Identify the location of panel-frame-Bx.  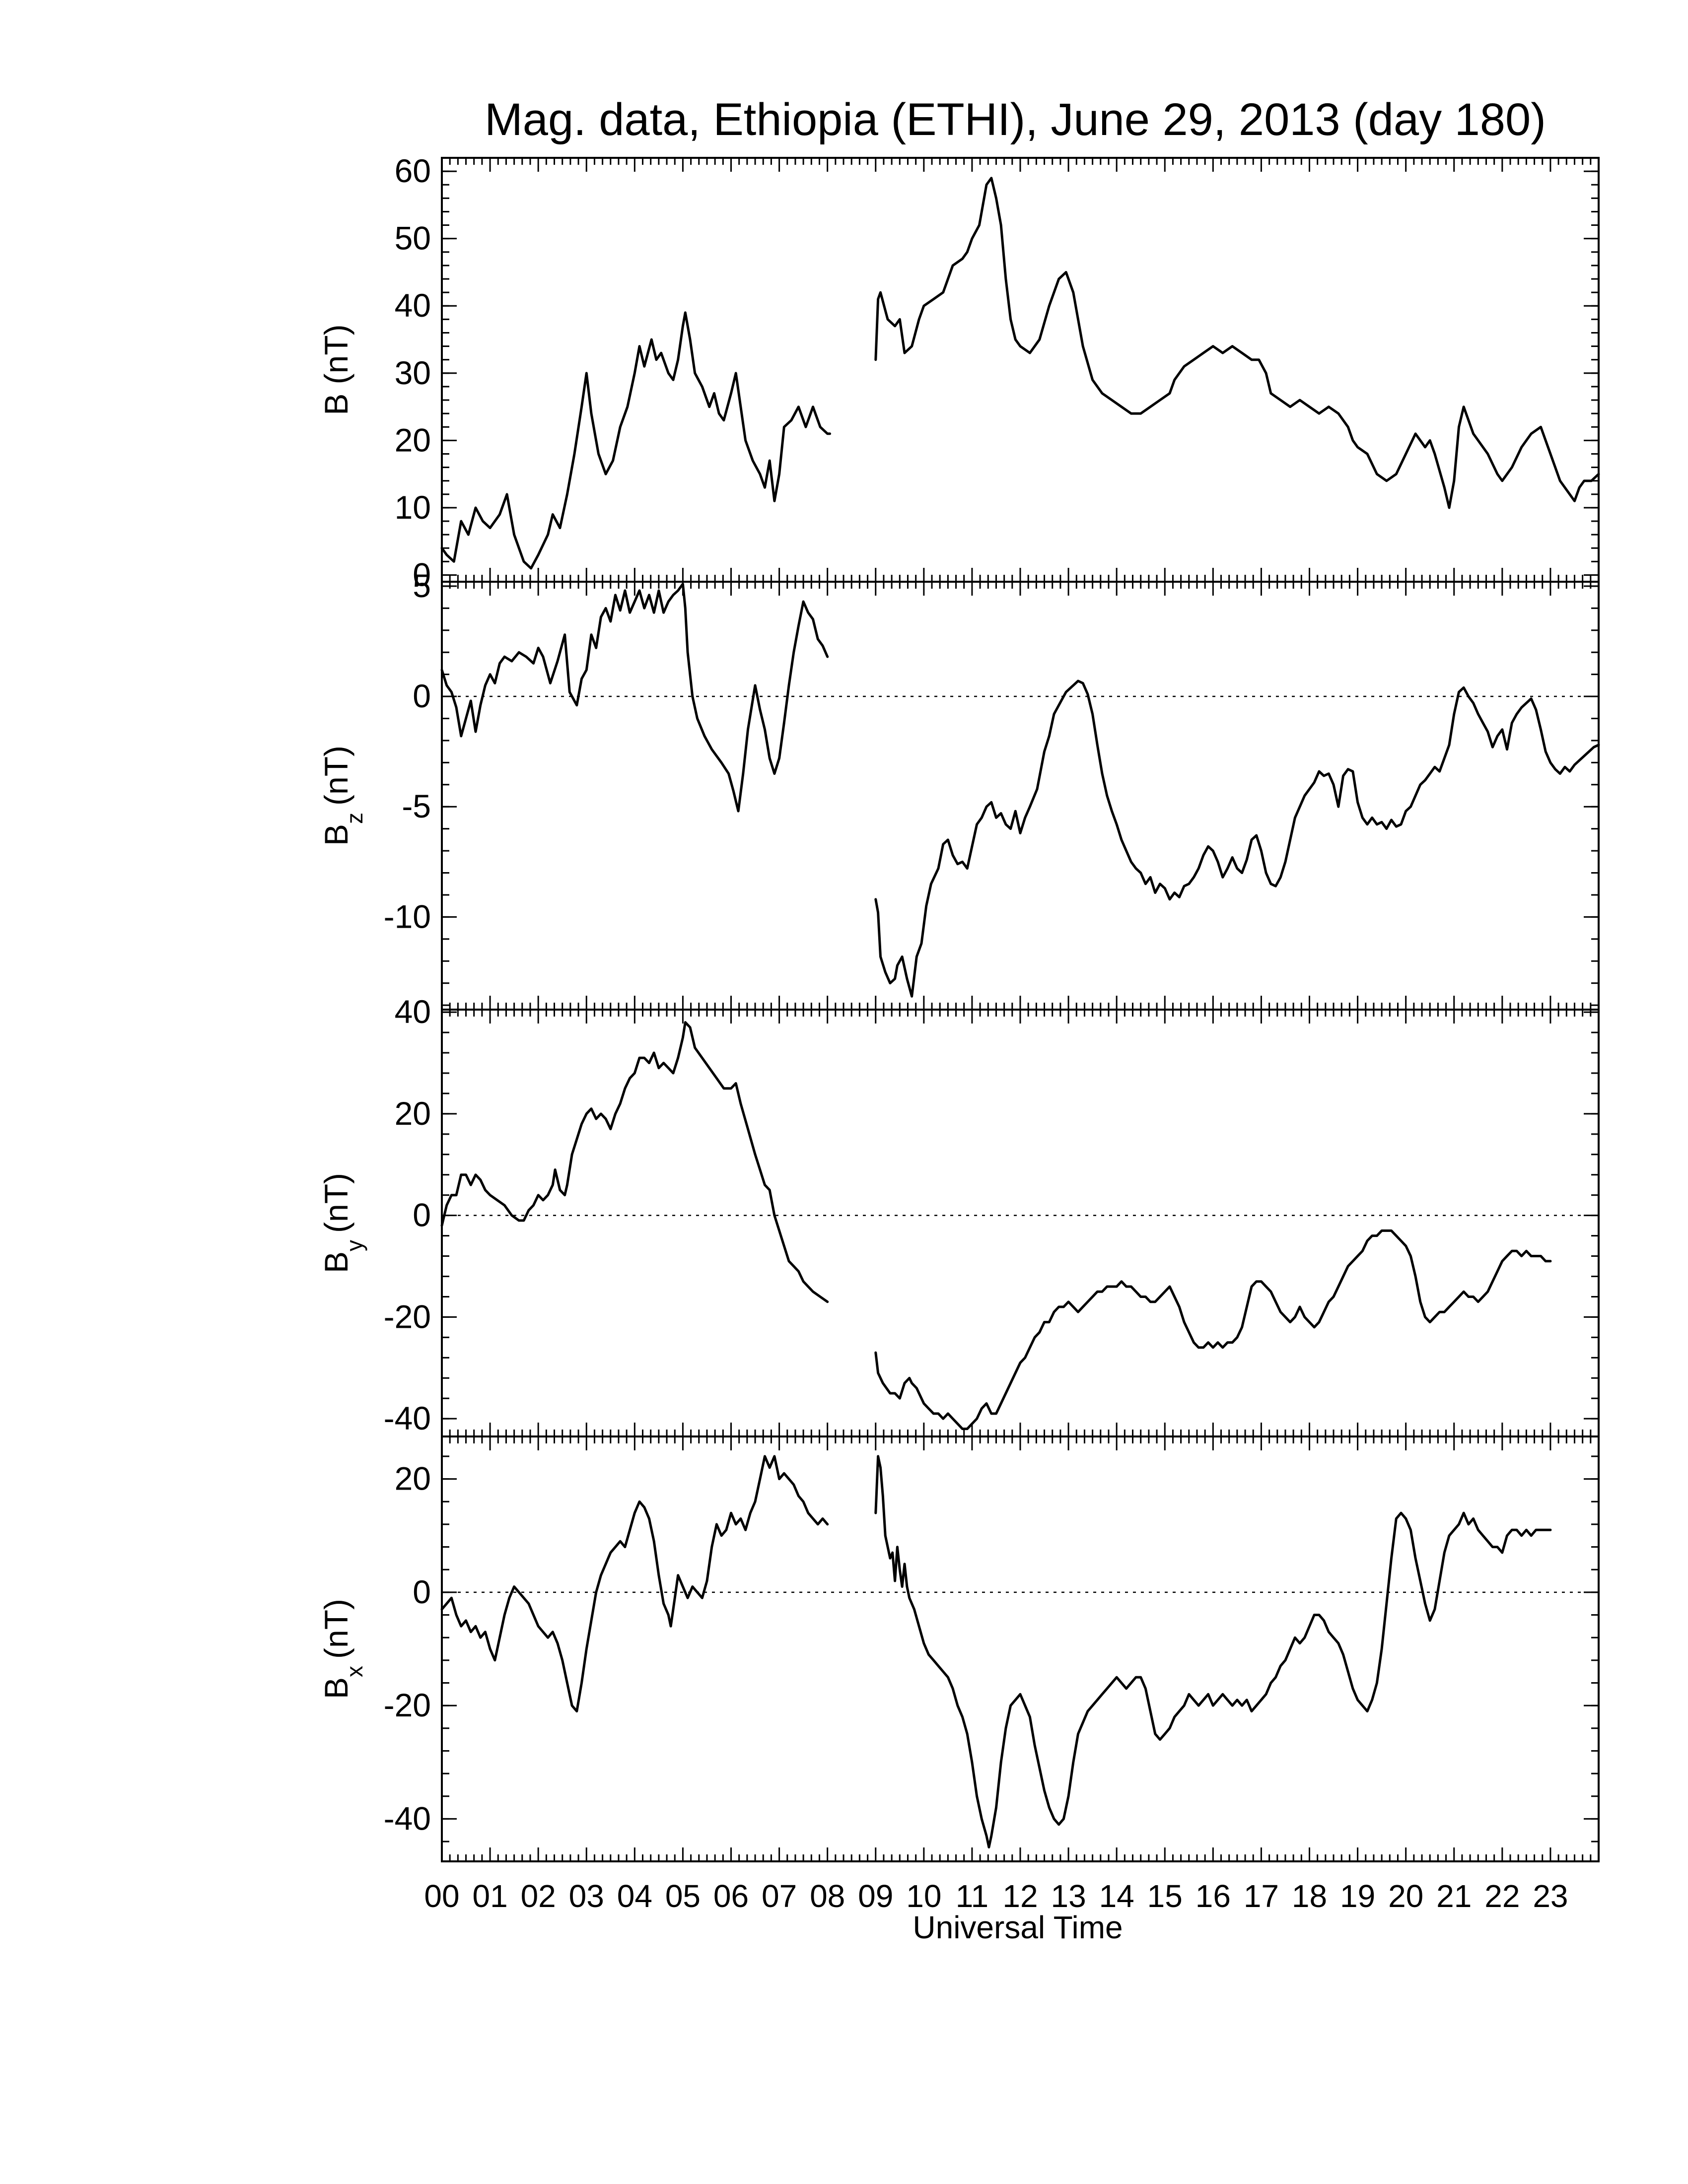
(1021, 1648).